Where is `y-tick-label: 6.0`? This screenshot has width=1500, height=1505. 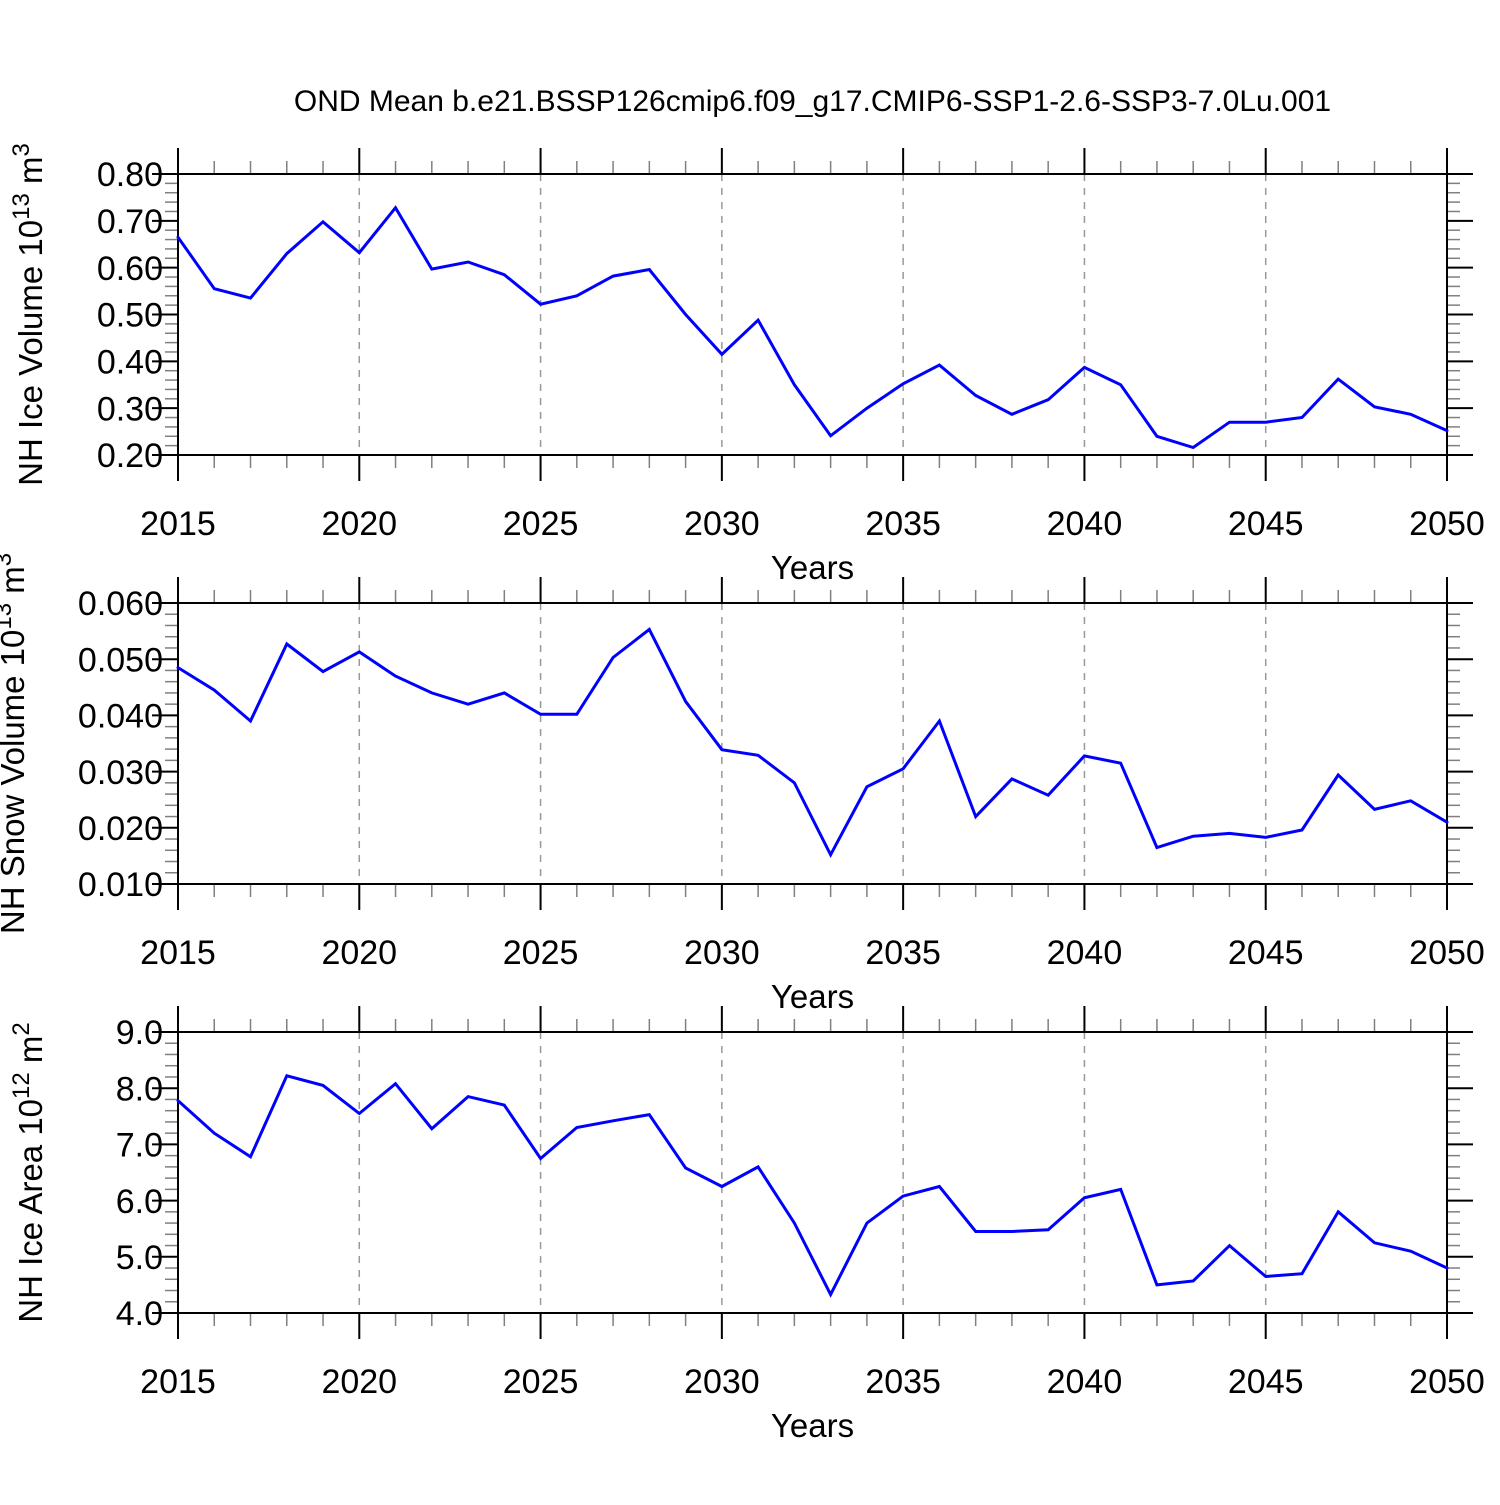 y-tick-label: 6.0 is located at coordinates (139, 1202).